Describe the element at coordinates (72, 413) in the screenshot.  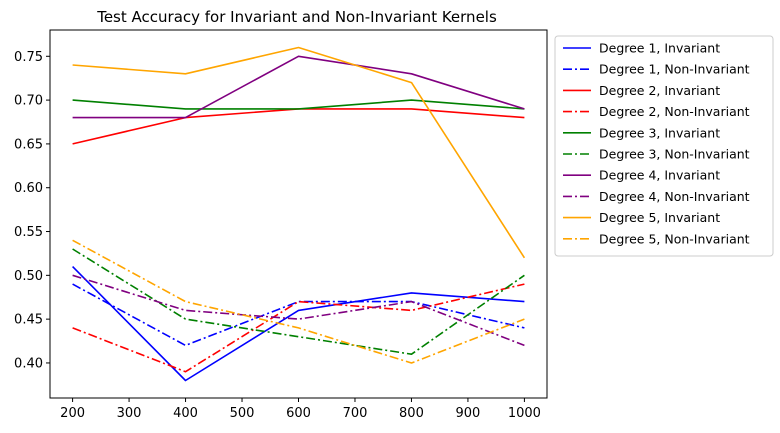
I see `x-tick-label: 200` at that location.